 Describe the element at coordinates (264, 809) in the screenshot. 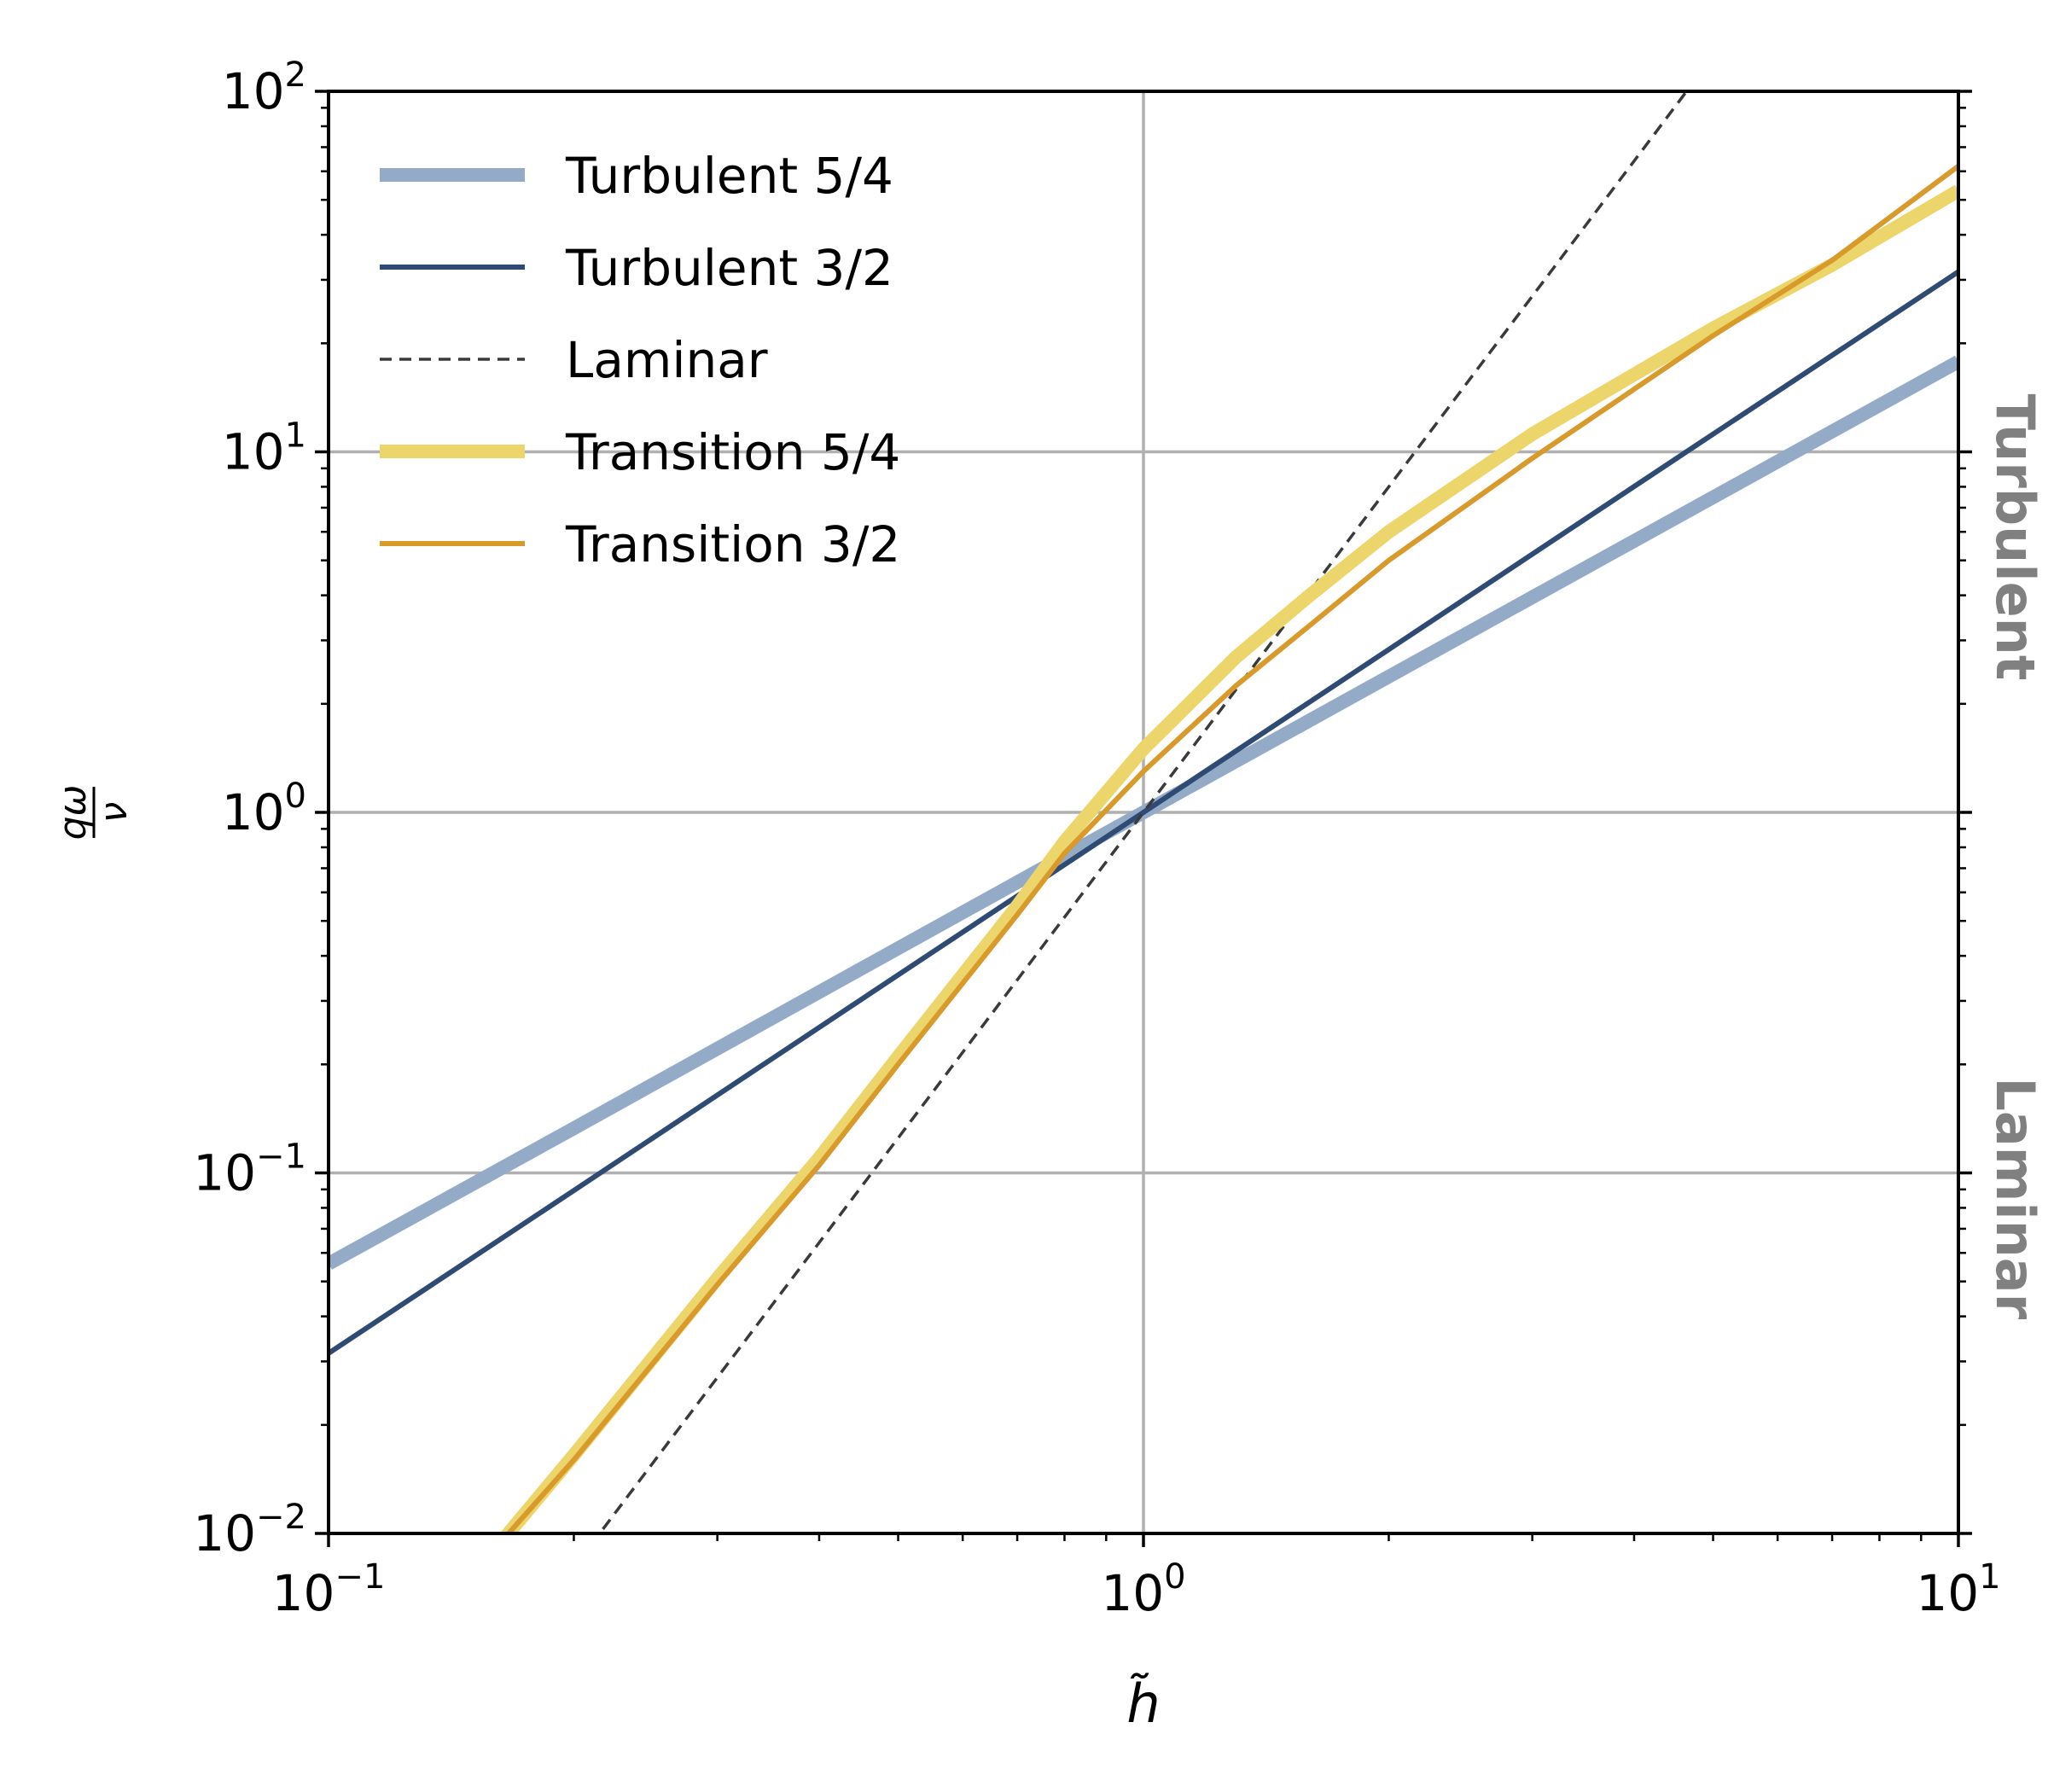

I see `y-tick-label: 10⁰` at that location.